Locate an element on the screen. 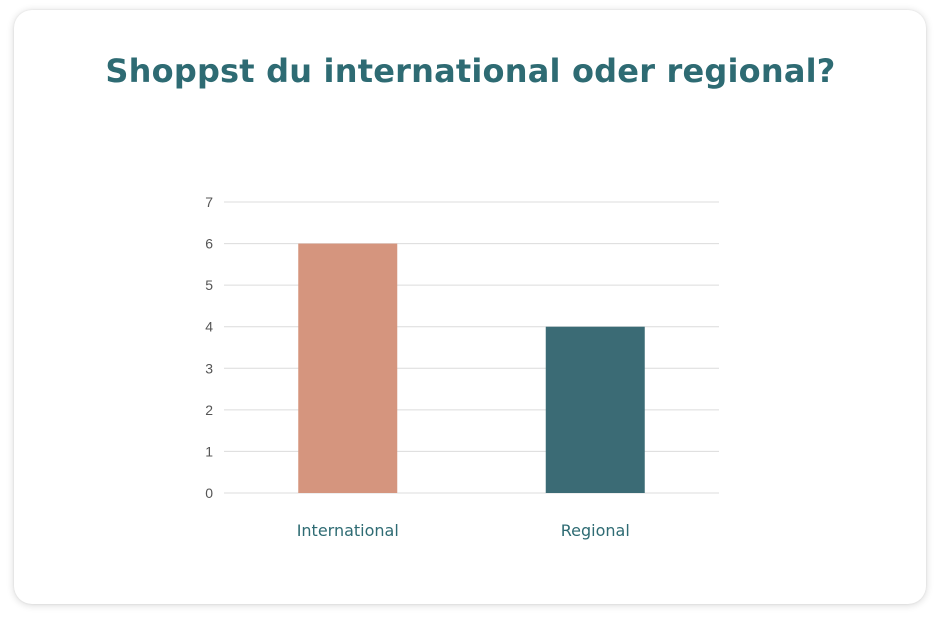 The image size is (941, 623). y-tick-label: 7 is located at coordinates (209, 202).